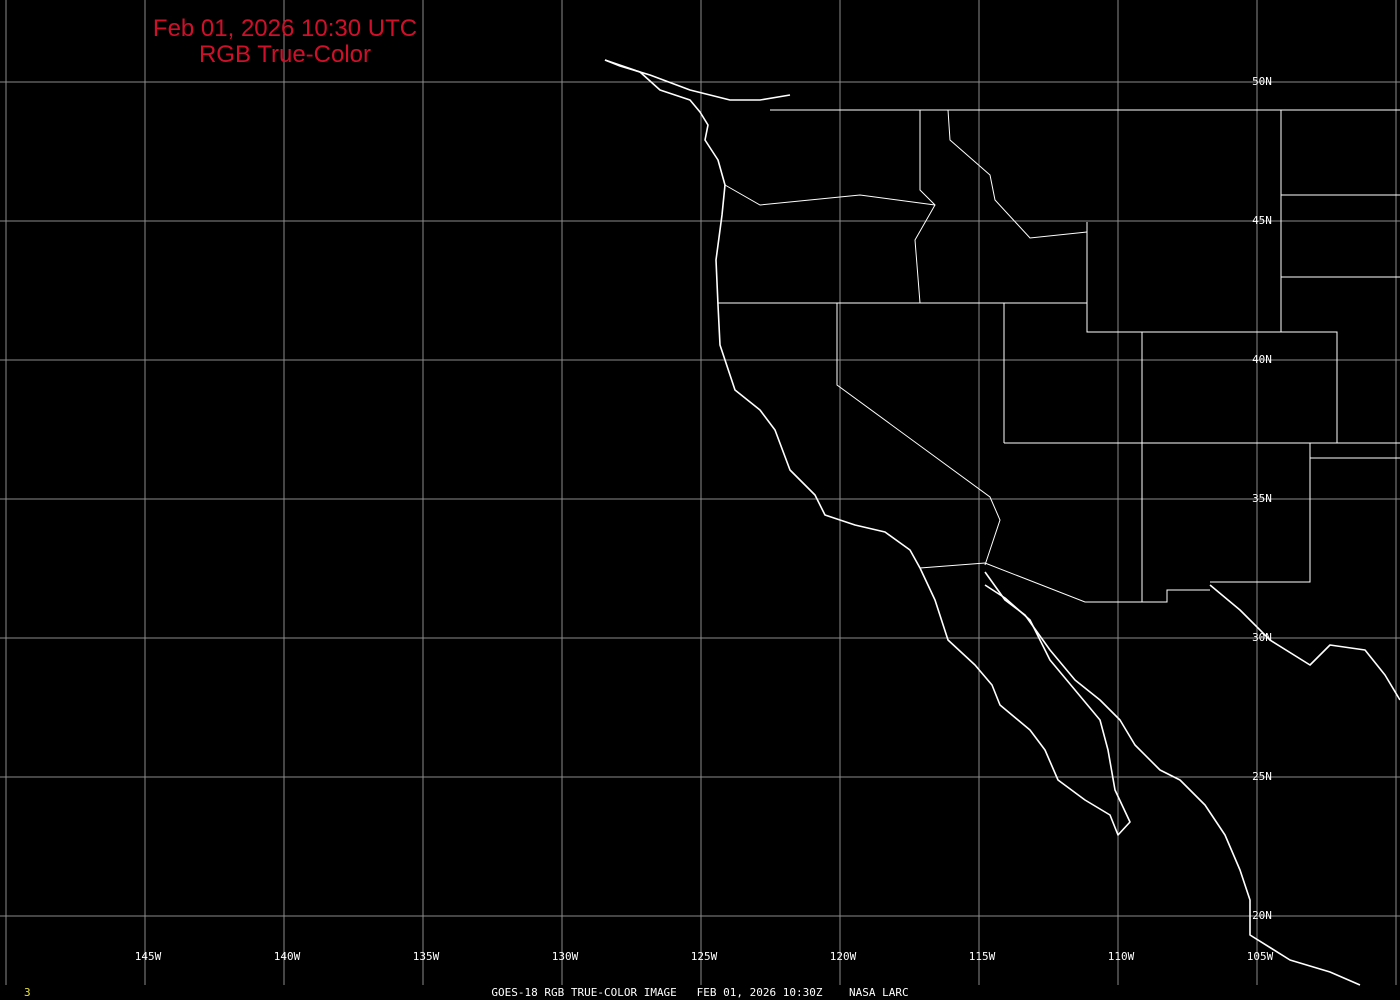 This screenshot has height=1000, width=1400. I want to click on longitude-label: 125W, so click(704, 956).